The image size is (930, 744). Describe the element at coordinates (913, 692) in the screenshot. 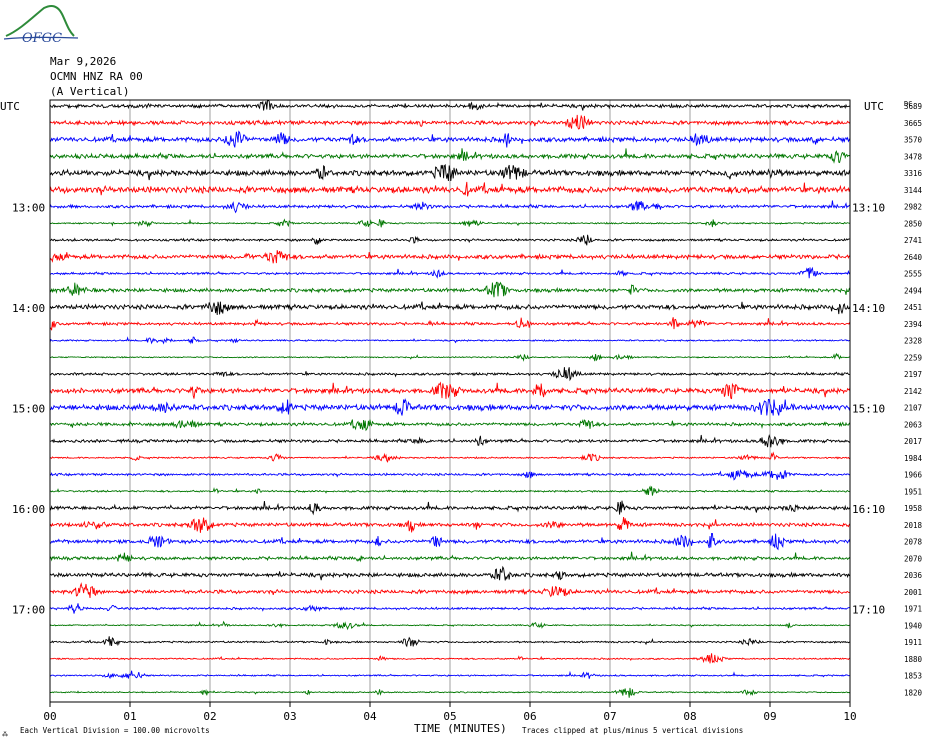

I see `dc-offset-label: 1820` at that location.